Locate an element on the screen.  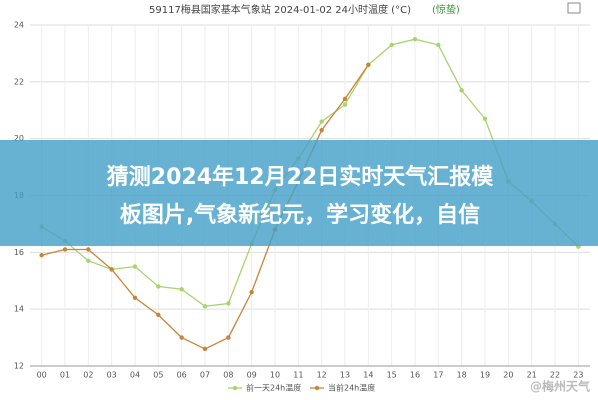
x-tick-label: 10 is located at coordinates (275, 375).